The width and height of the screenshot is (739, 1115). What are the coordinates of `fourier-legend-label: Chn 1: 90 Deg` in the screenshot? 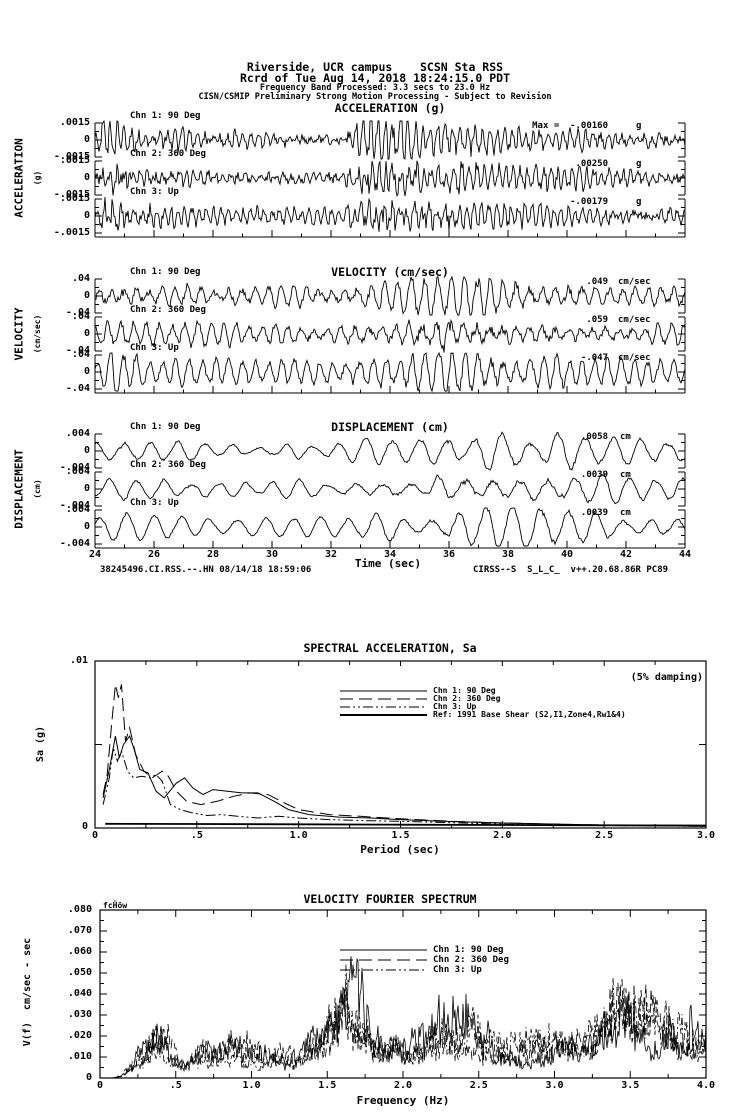 It's located at (468, 950).